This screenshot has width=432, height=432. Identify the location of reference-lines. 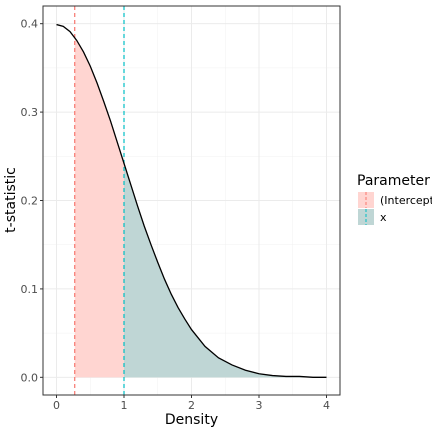
(99, 200).